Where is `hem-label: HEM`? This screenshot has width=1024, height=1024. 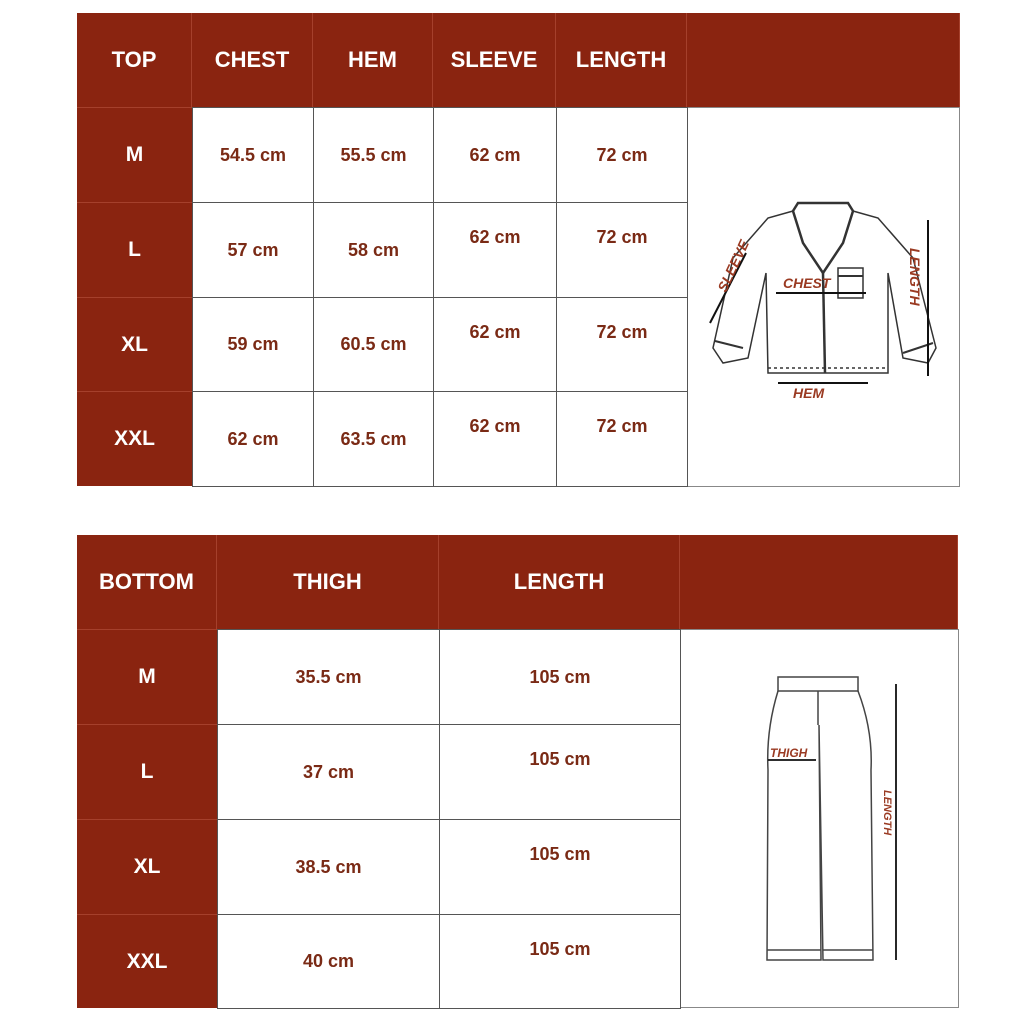
hem-label: HEM is located at coordinates (808, 393).